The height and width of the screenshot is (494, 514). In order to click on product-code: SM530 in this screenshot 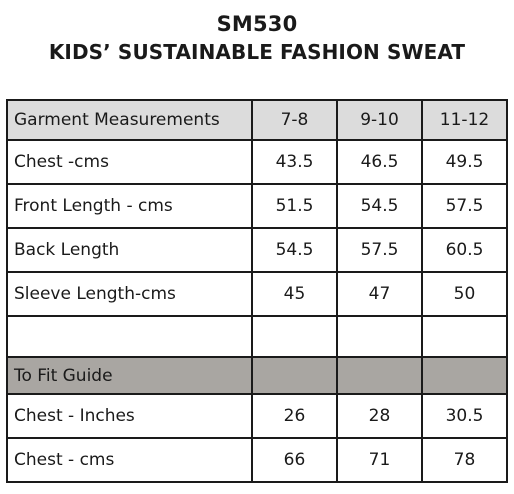, I will do `click(257, 24)`.